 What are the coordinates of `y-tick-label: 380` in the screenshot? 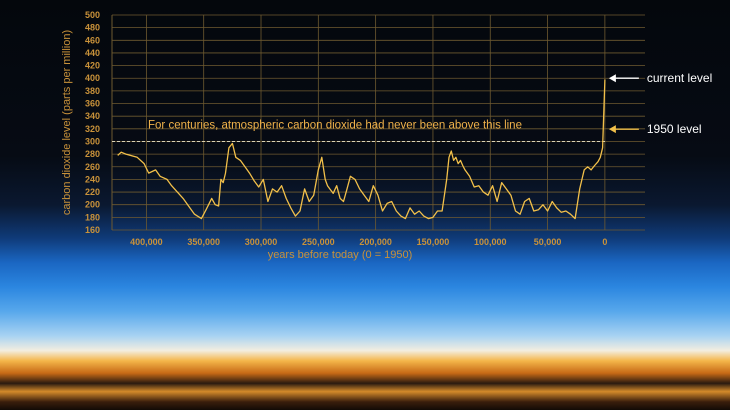 It's located at (92, 91).